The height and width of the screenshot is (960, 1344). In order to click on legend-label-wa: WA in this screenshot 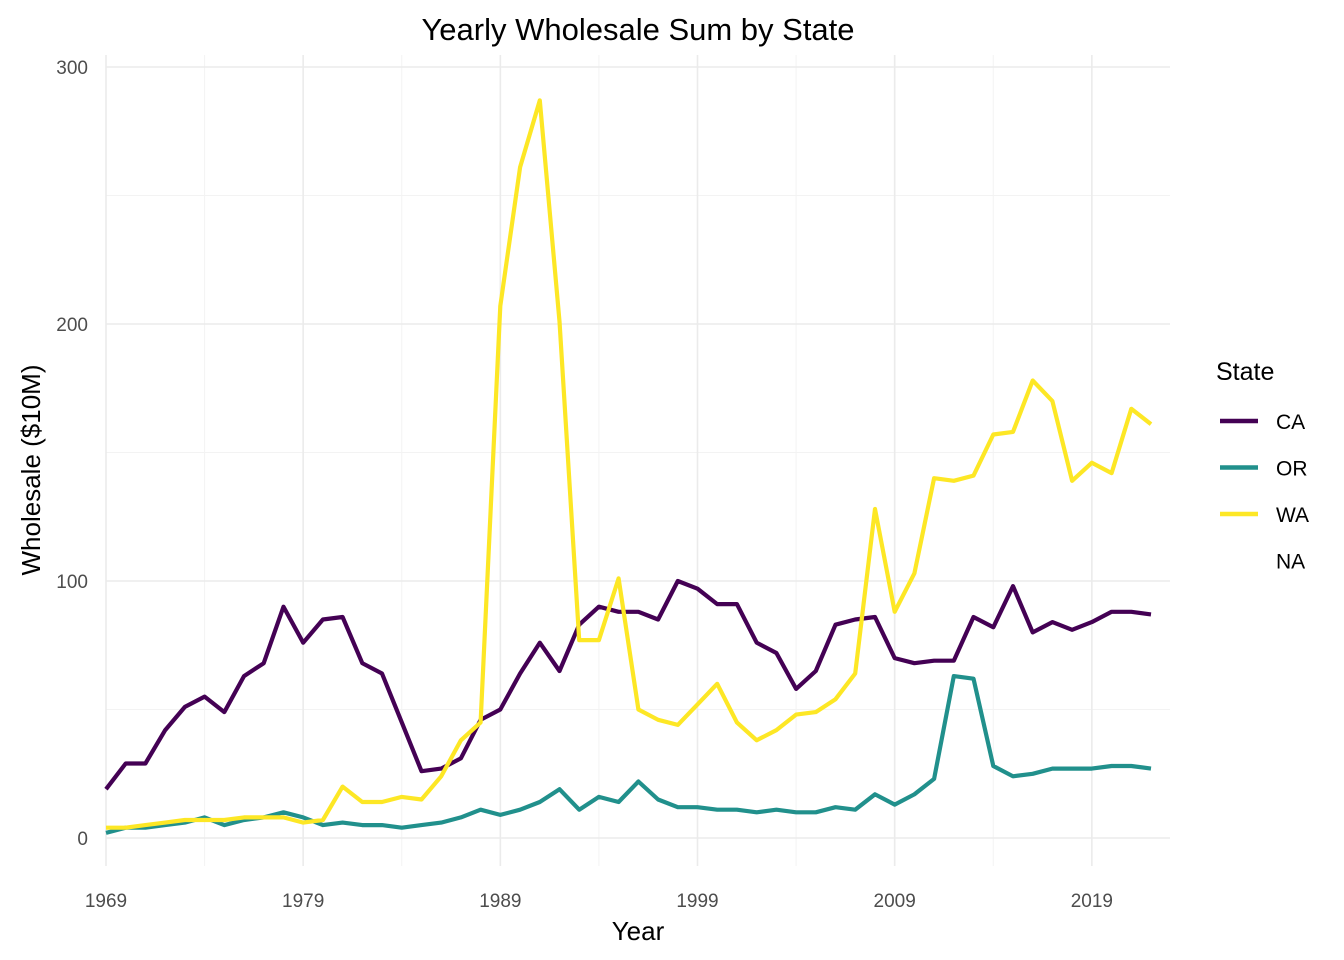, I will do `click(1292, 515)`.